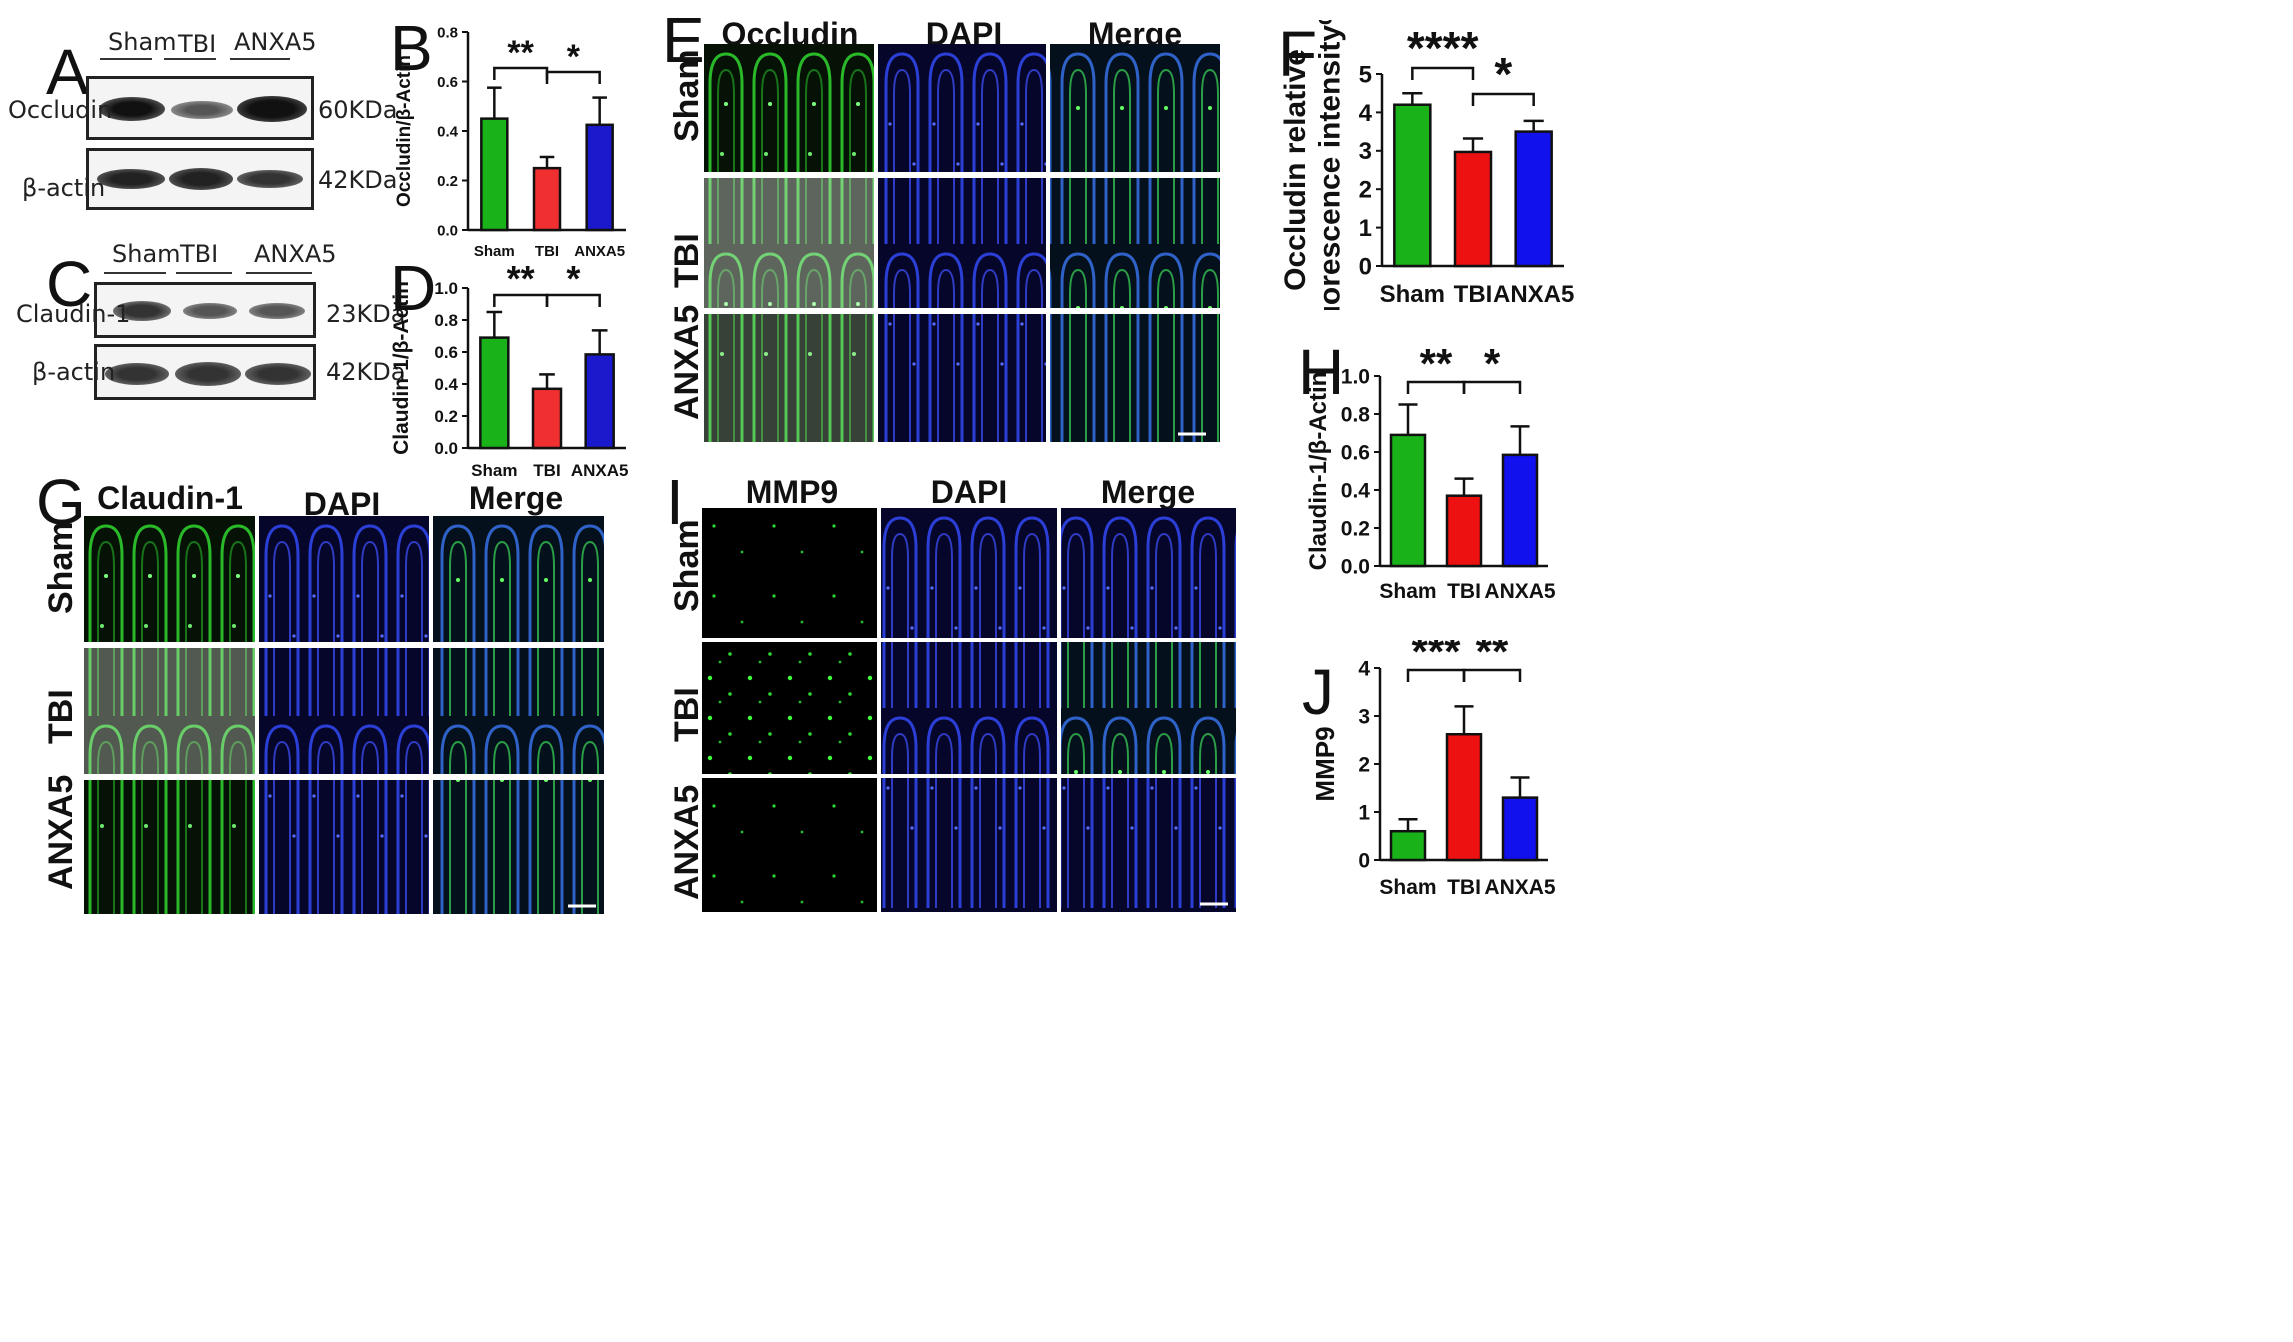 This screenshot has width=2293, height=1342. Describe the element at coordinates (197, 44) in the screenshot. I see `lane-label-tbi: TBI` at that location.